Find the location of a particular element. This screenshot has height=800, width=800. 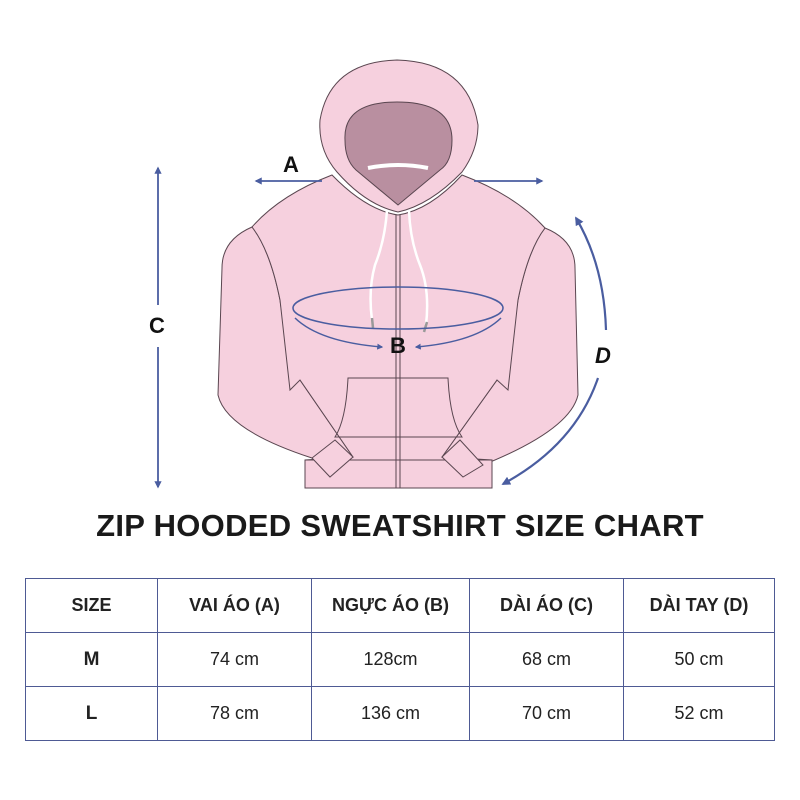

header-sleeve: DÀI TAY (D) is located at coordinates (699, 605).